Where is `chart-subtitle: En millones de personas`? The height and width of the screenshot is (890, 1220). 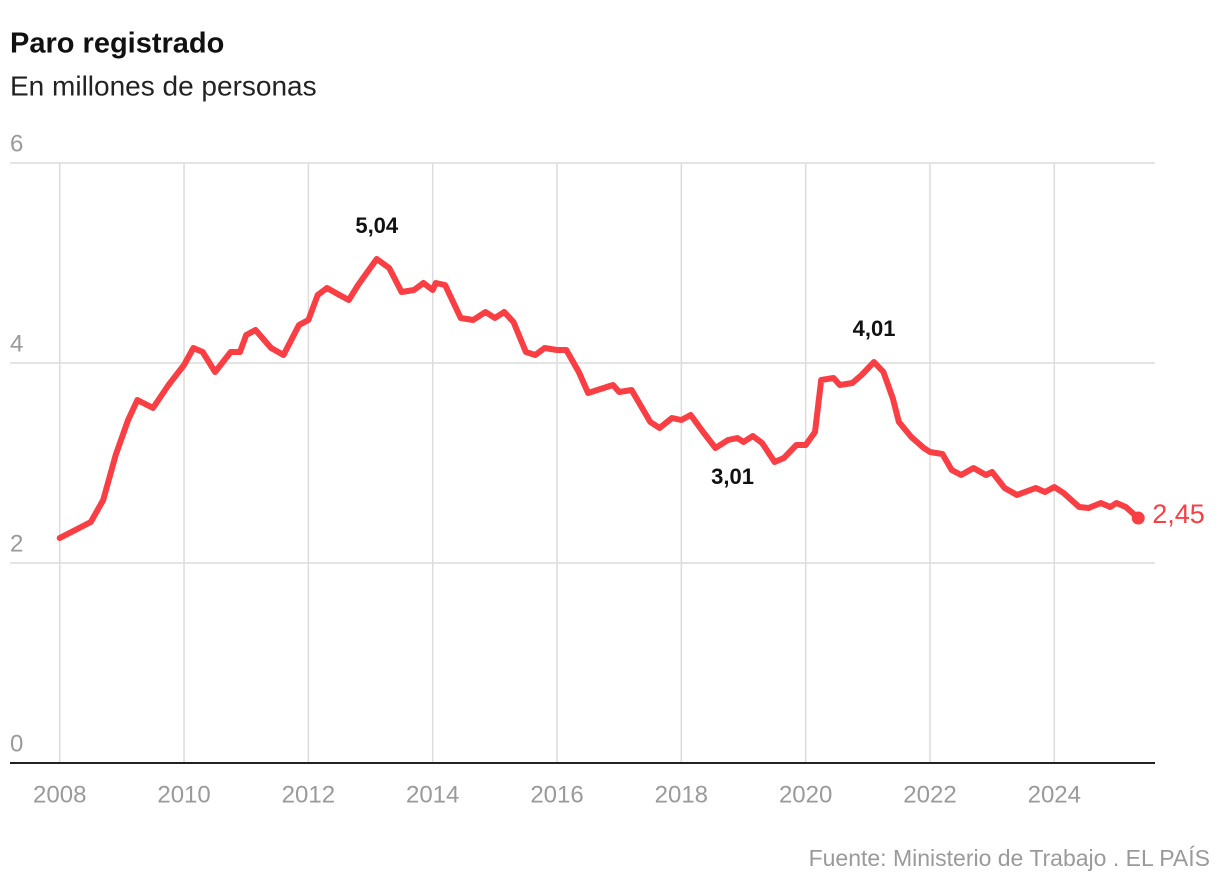
chart-subtitle: En millones de personas is located at coordinates (163, 85).